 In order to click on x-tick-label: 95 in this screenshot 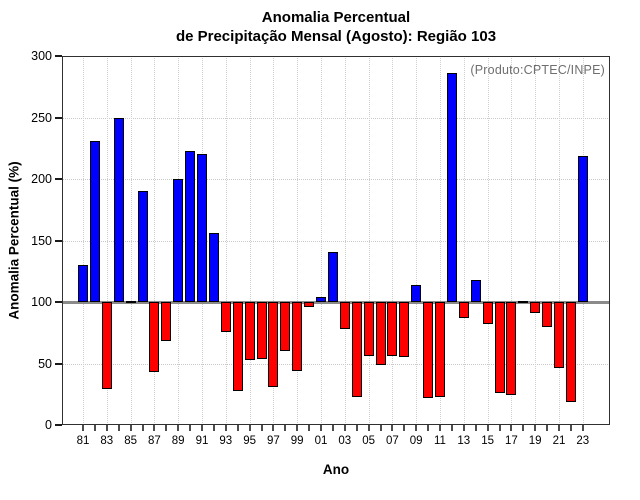, I will do `click(249, 441)`.